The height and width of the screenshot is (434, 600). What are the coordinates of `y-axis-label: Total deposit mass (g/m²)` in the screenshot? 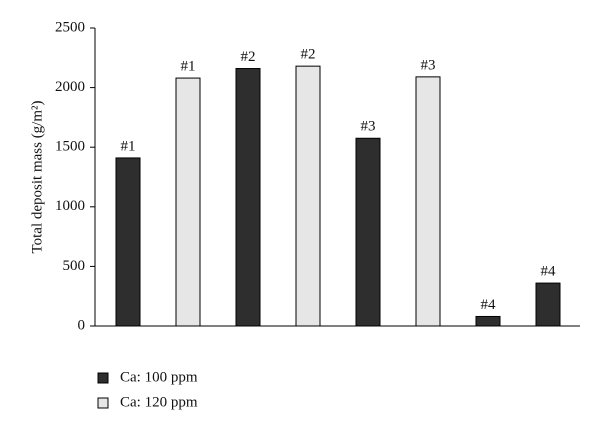 It's located at (37, 176).